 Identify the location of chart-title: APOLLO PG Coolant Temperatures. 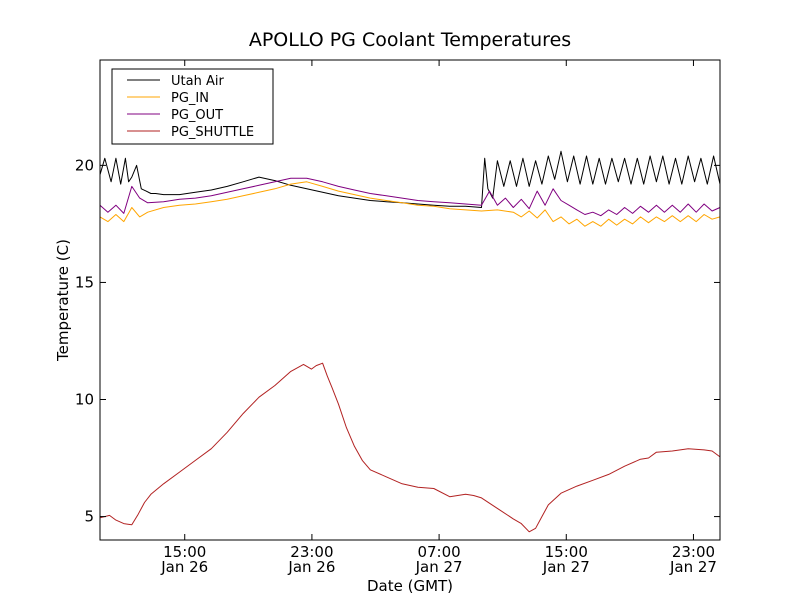
(410, 40).